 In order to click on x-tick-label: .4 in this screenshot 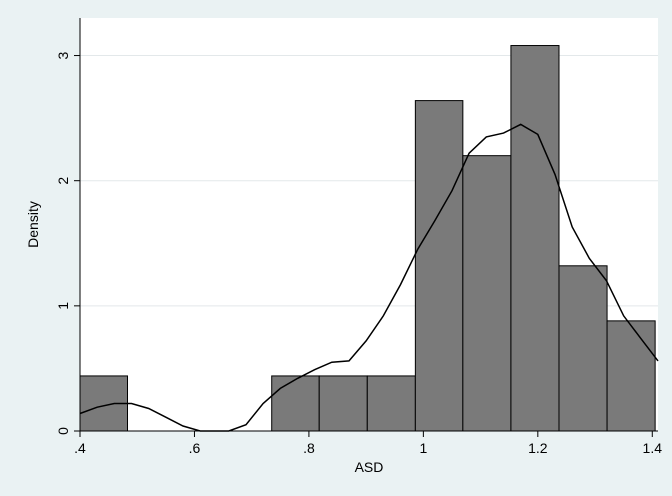, I will do `click(80, 448)`.